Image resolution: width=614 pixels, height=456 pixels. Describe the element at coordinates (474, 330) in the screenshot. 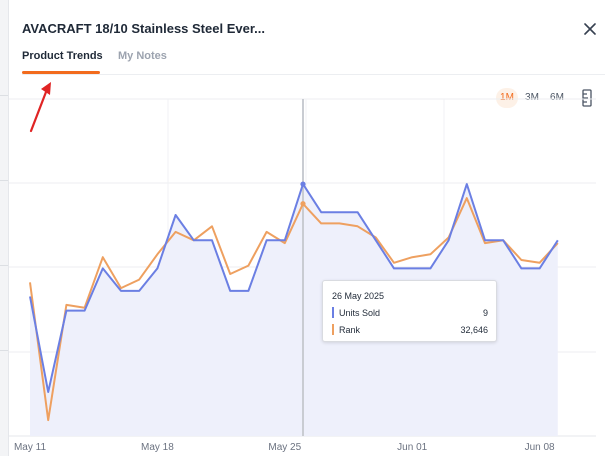

I see `tooltip-value: 32,646` at that location.